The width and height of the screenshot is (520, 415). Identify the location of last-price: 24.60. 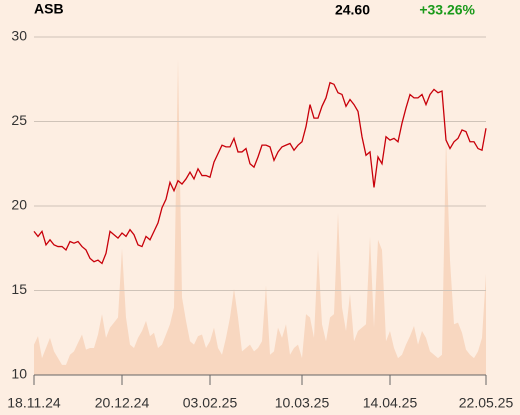
(352, 10).